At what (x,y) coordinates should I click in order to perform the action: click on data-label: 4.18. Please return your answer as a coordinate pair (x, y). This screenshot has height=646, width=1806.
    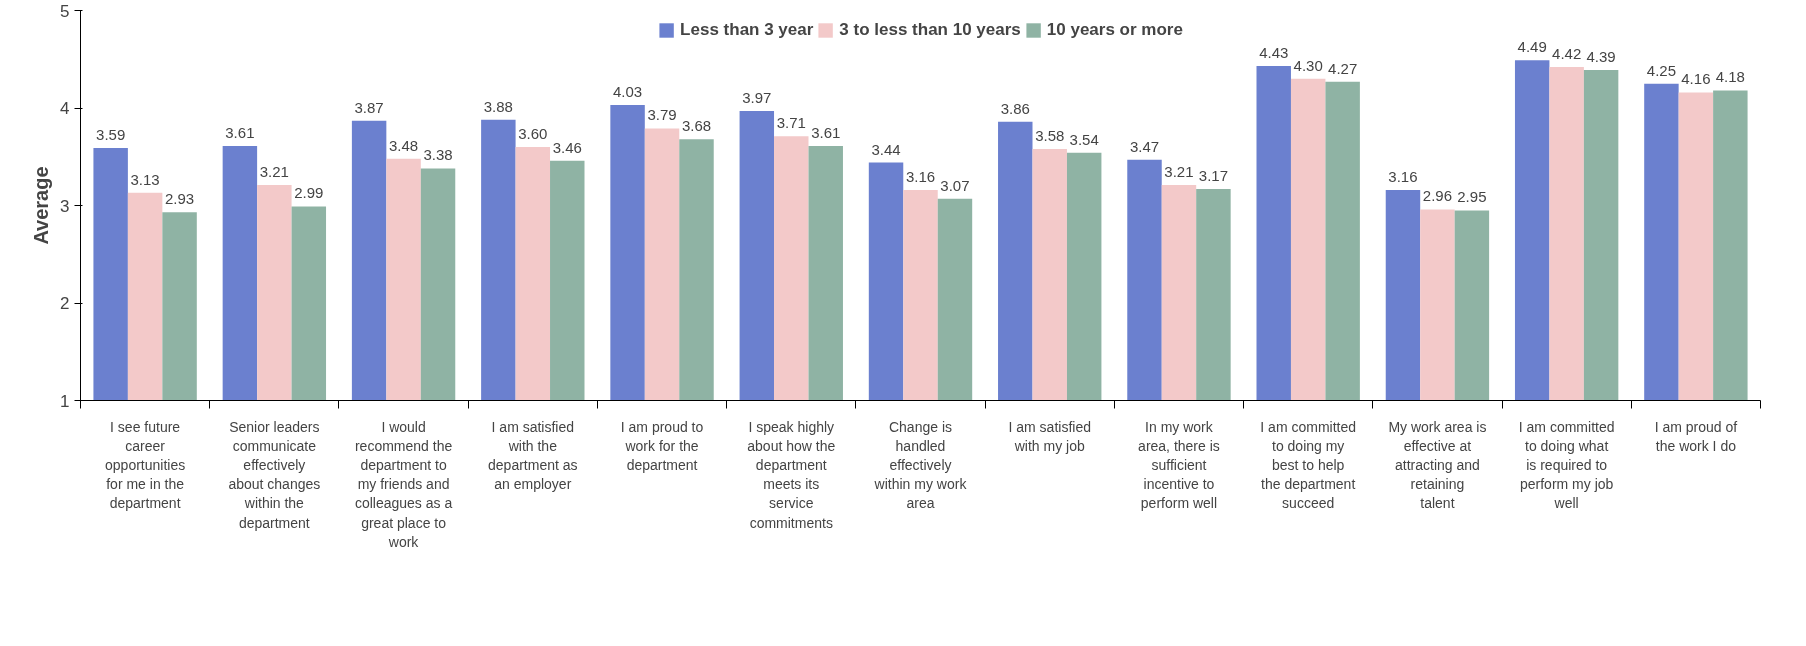
    Looking at the image, I should click on (1730, 77).